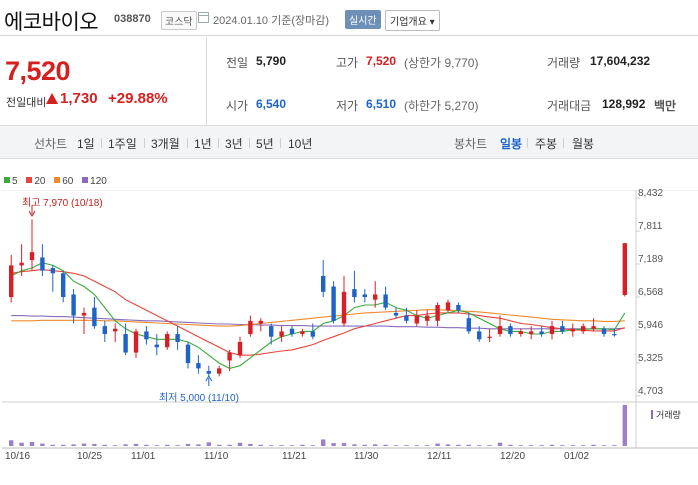 This screenshot has width=698, height=485. I want to click on y-tick-label: 7,811, so click(650, 226).